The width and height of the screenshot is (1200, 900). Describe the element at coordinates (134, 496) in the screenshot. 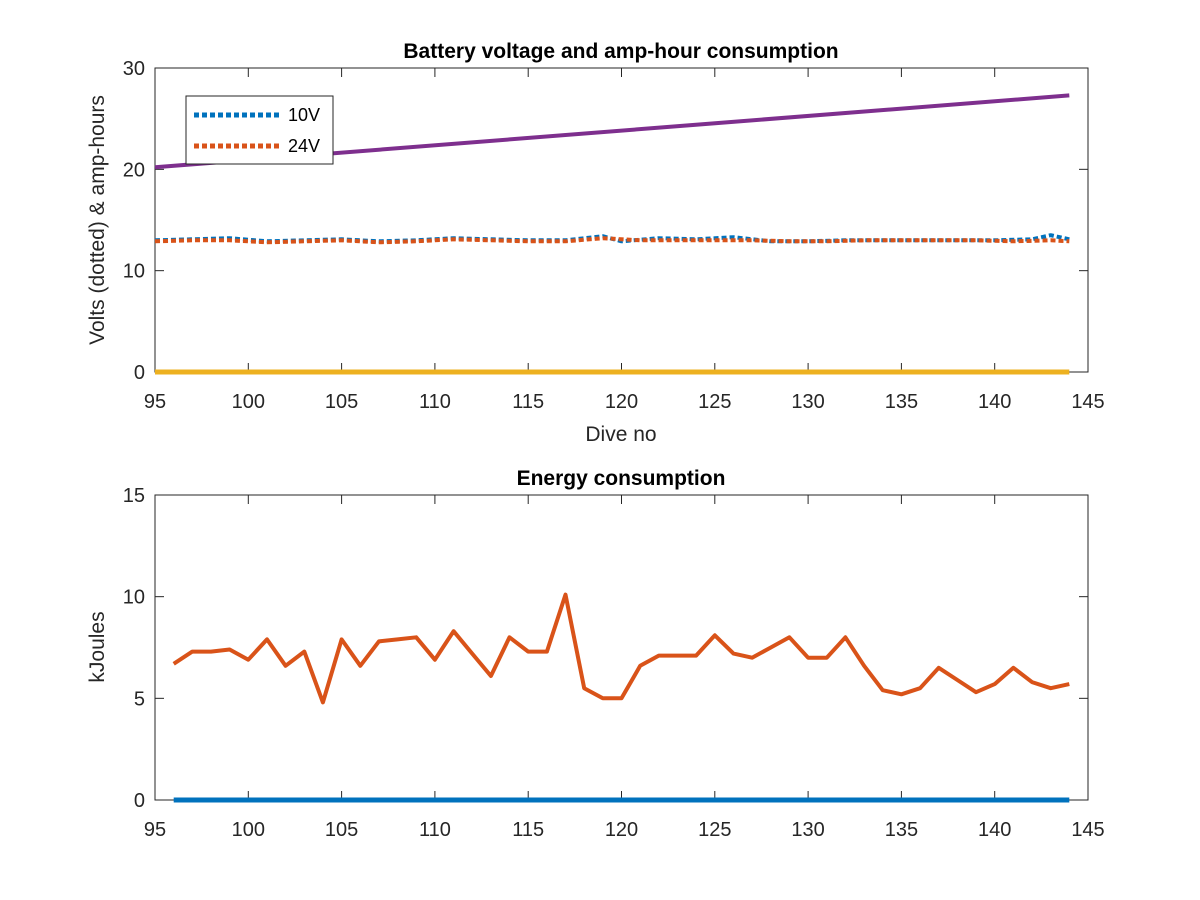

I see `y-tick-label: 15` at that location.